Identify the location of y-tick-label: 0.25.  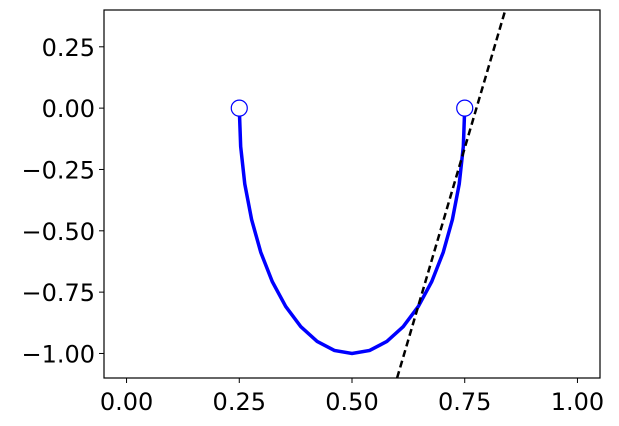
(68, 48).